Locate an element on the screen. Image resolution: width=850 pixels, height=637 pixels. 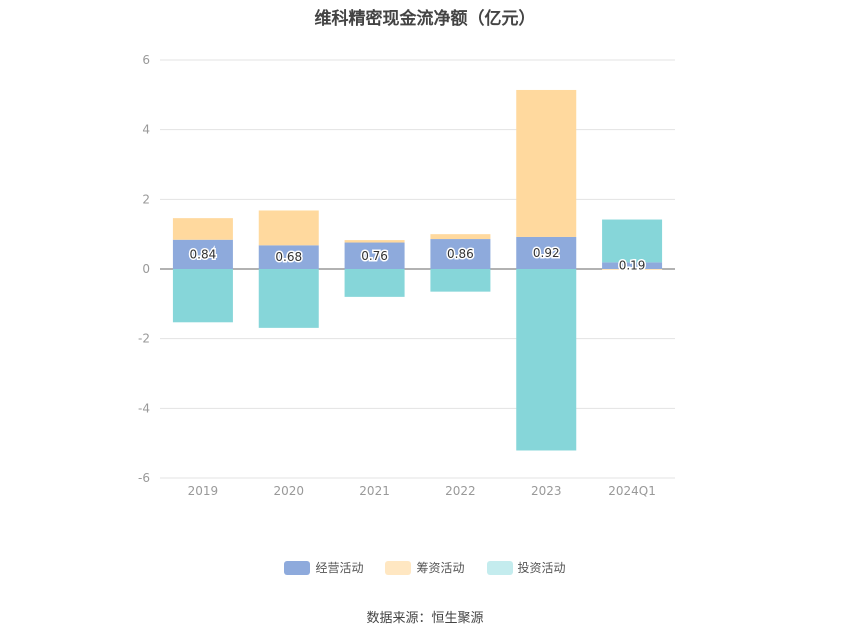
y-tick-label: 6 is located at coordinates (146, 60).